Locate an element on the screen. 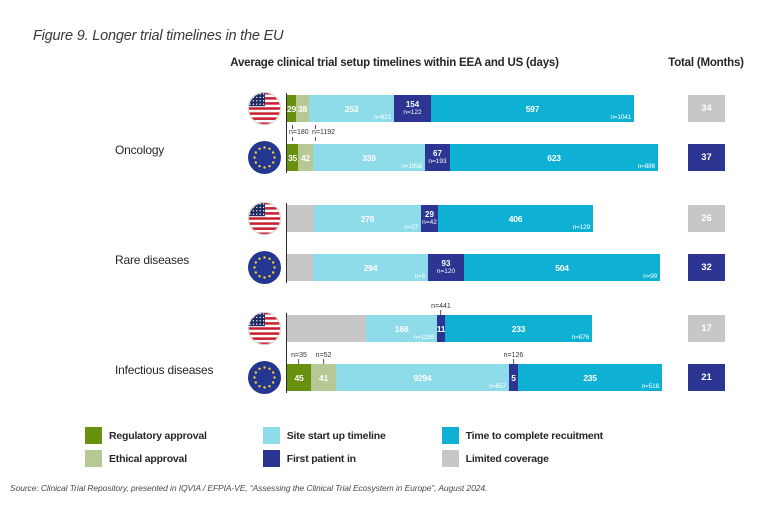  legend-swatch-site_startup-icon is located at coordinates (271, 435).